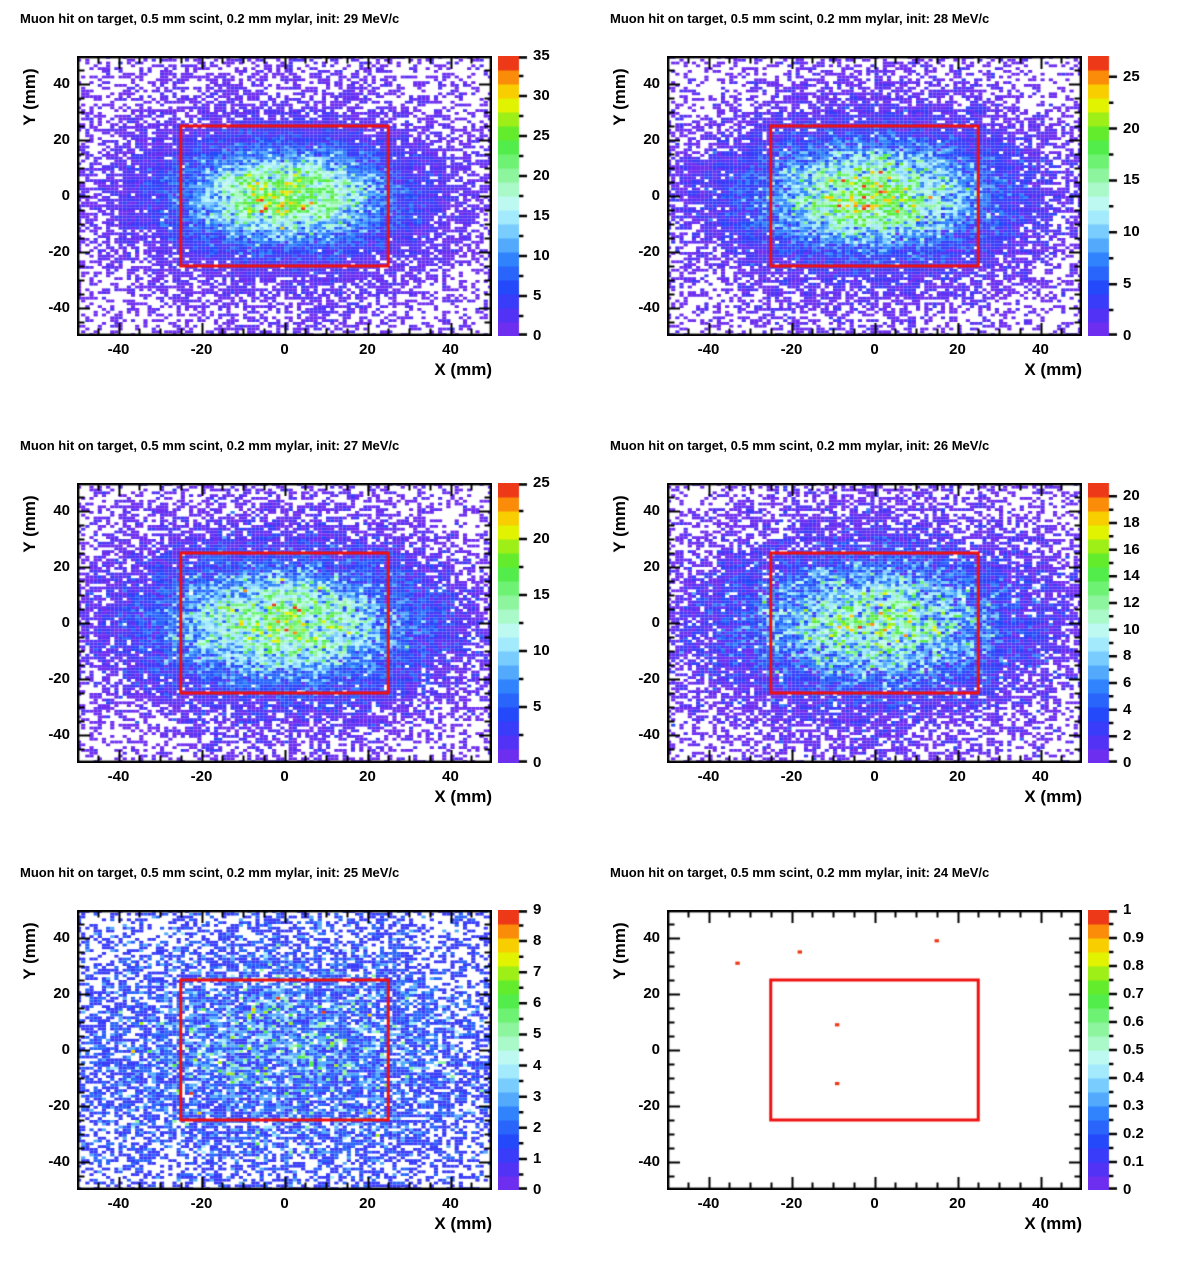  Describe the element at coordinates (537, 909) in the screenshot. I see `colorbar-tick-label: 9` at that location.